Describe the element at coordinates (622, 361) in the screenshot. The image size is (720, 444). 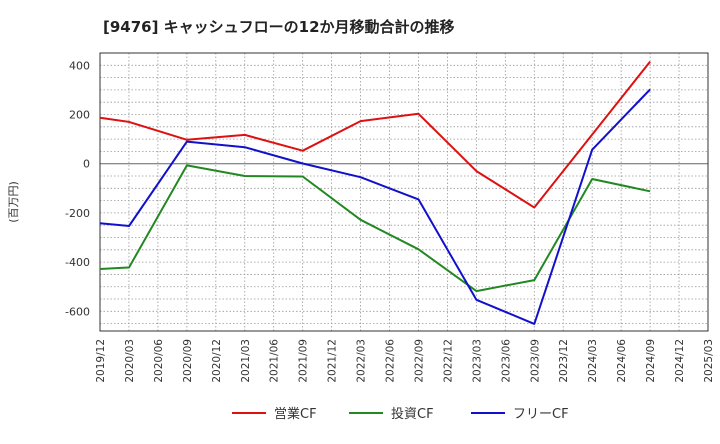
I see `x-tick-label: 2024/06` at that location.